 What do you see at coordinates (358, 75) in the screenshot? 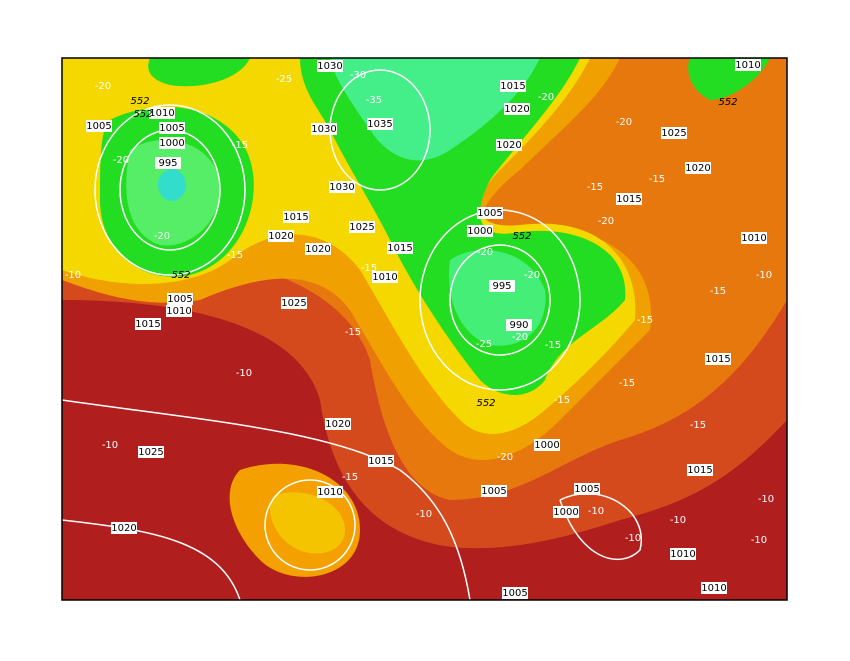
I see `temperature-label: -30` at bounding box center [358, 75].